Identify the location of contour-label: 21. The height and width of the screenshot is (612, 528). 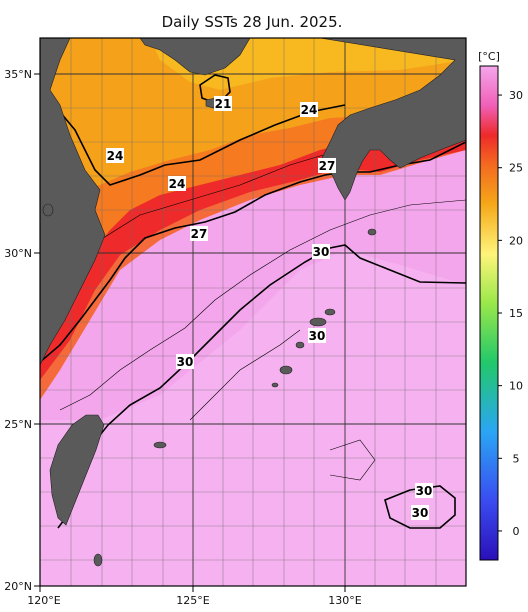
(223, 104).